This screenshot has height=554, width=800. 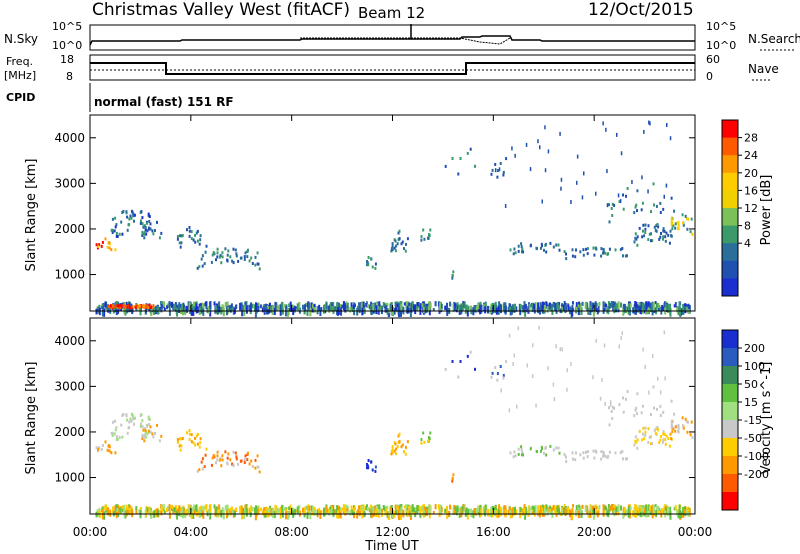 I want to click on freq-tick-right-top: 60, so click(x=713, y=59).